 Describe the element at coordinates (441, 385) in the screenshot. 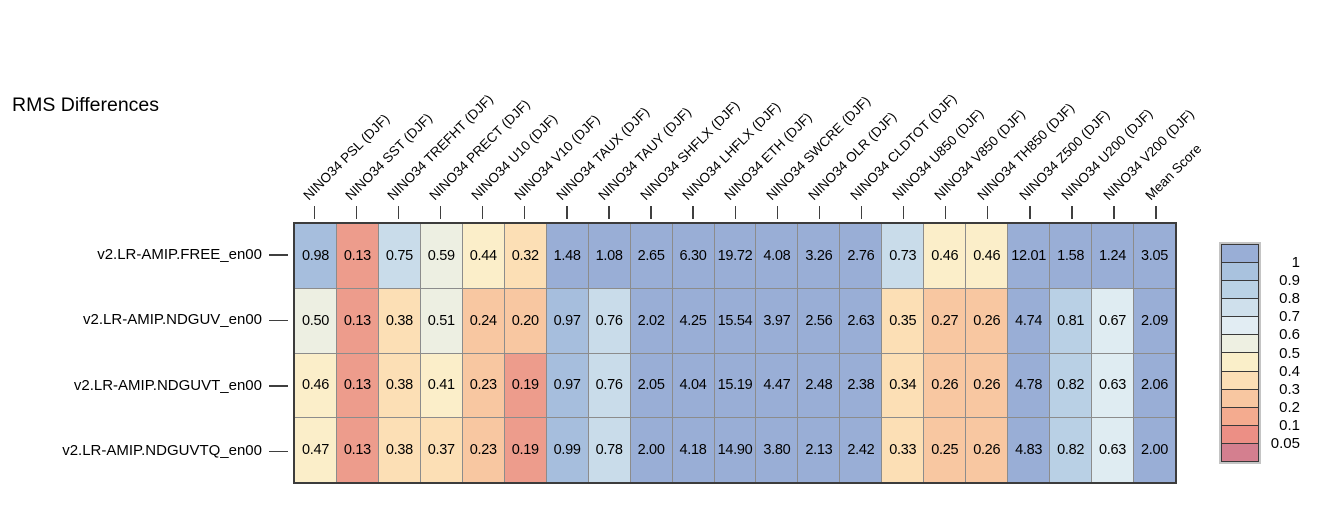

I see `heatmap-cell: 0.41` at that location.